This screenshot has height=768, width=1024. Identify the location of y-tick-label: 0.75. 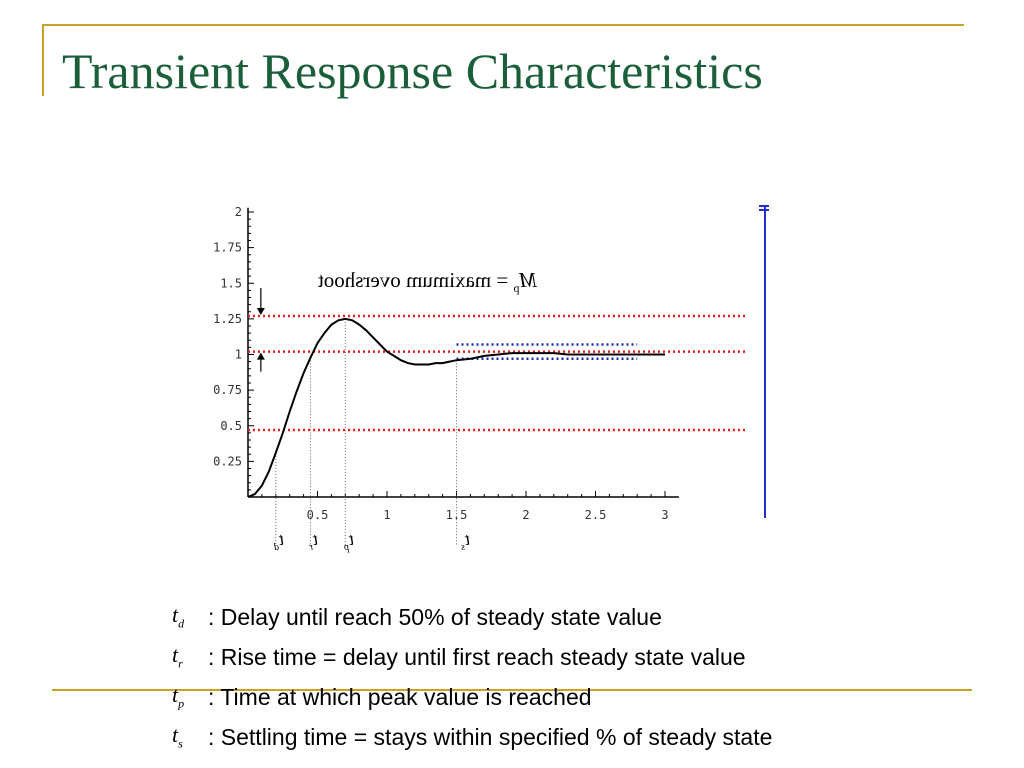
(227, 390).